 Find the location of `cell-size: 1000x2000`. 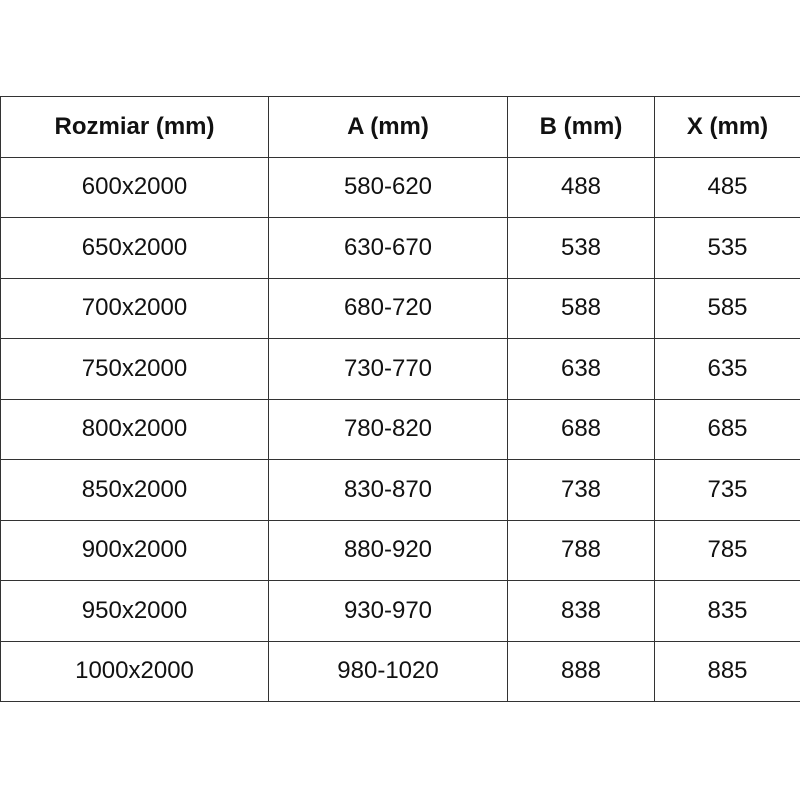

cell-size: 1000x2000 is located at coordinates (134, 671).